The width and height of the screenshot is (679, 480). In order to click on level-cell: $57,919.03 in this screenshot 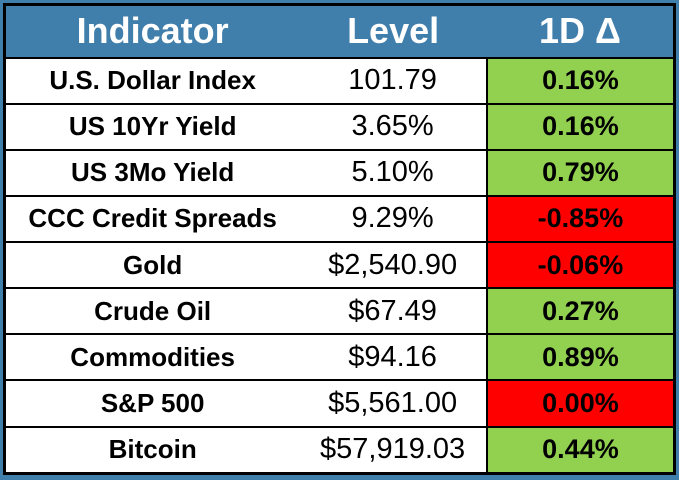, I will do `click(393, 449)`.